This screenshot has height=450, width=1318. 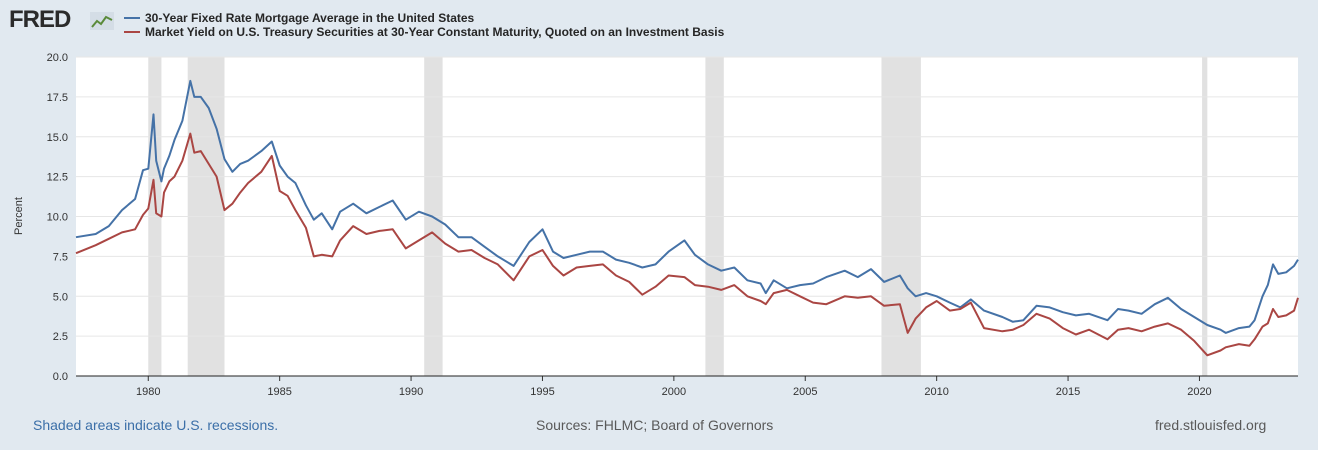 I want to click on sources-note: Sources: FHLMC; Board of Governors, so click(x=655, y=425).